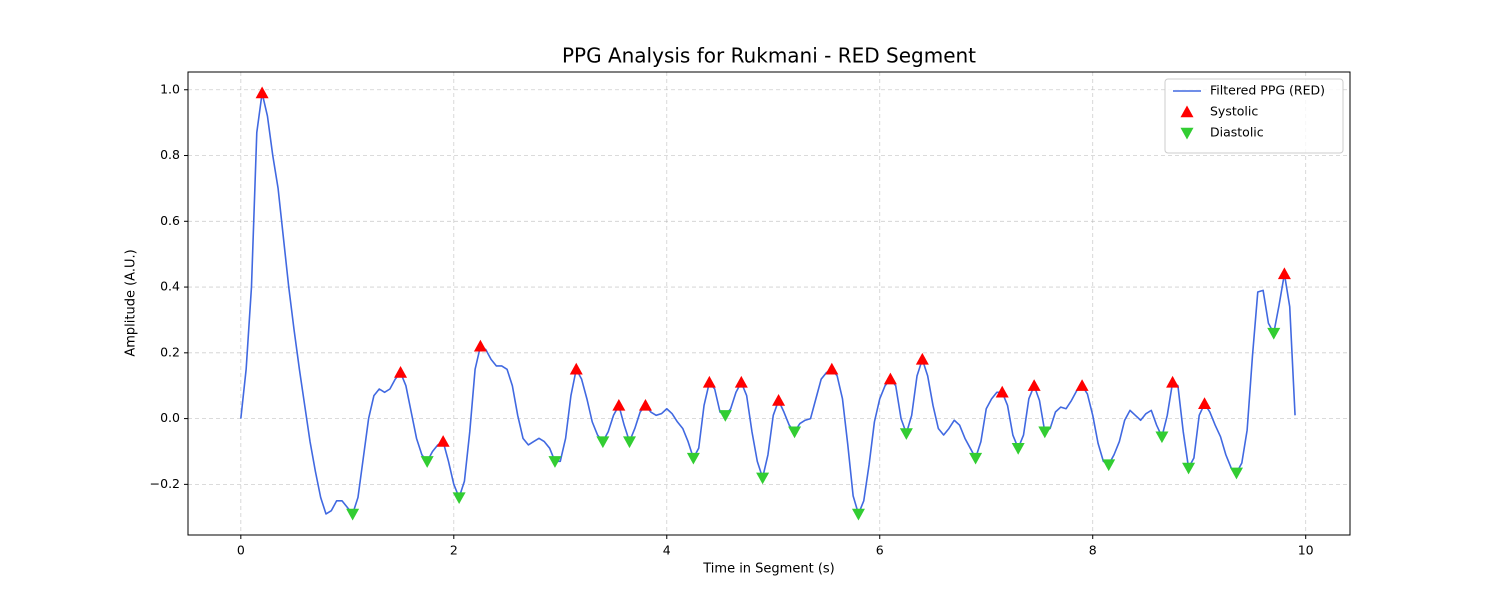  What do you see at coordinates (170, 220) in the screenshot?
I see `y-tick-label: 0.6` at bounding box center [170, 220].